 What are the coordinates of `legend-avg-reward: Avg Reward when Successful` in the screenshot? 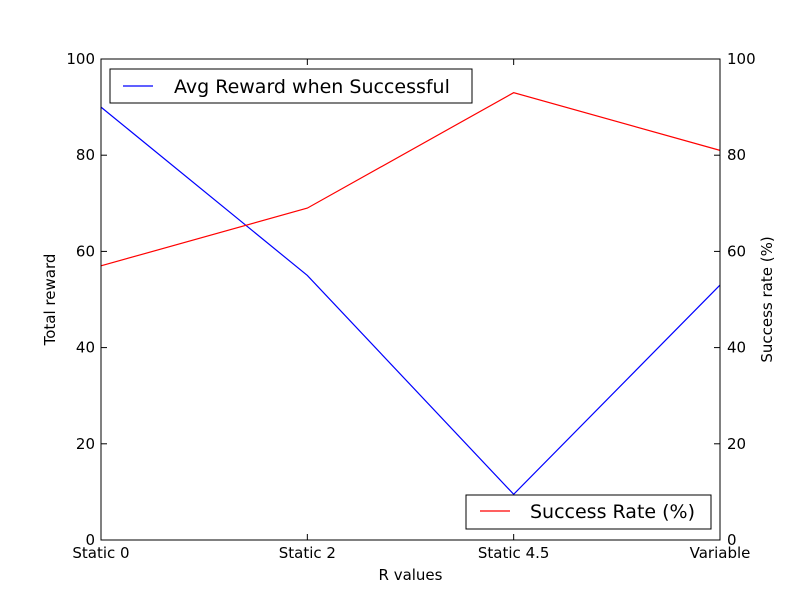 It's located at (291, 86).